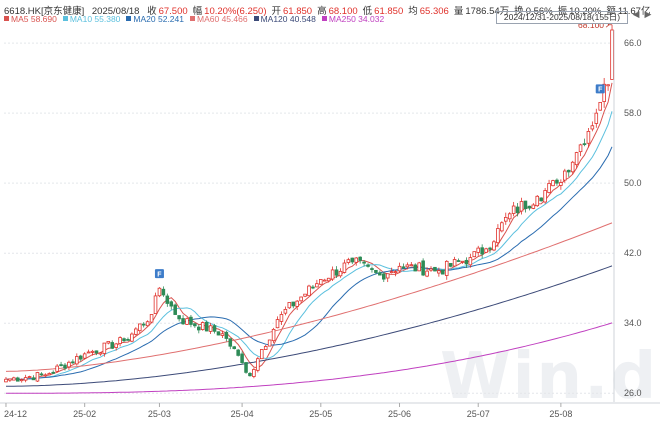  What do you see at coordinates (648, 14) in the screenshot?
I see `next-range-icon: ▶` at bounding box center [648, 14].